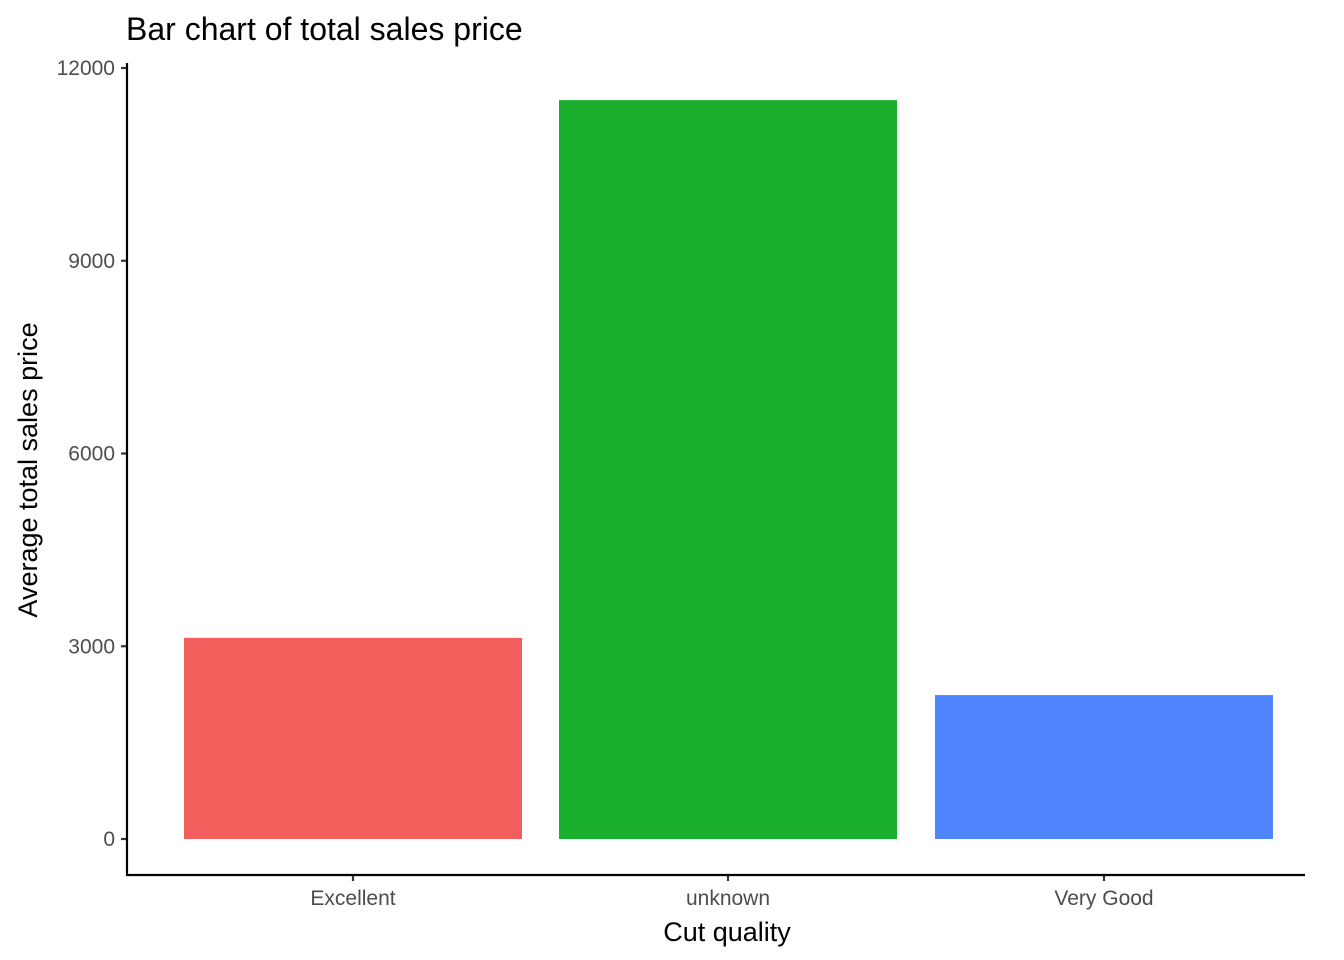 This screenshot has height=960, width=1344. I want to click on y-tick-label: 3000, so click(91, 646).